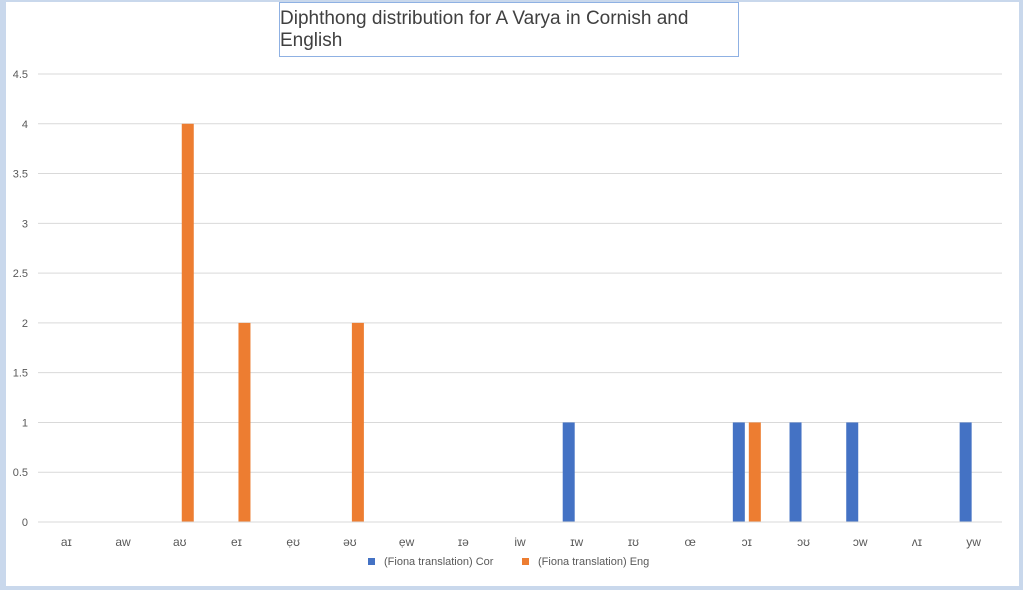  I want to click on legend-label: (Fiona translation) Eng, so click(593, 562).